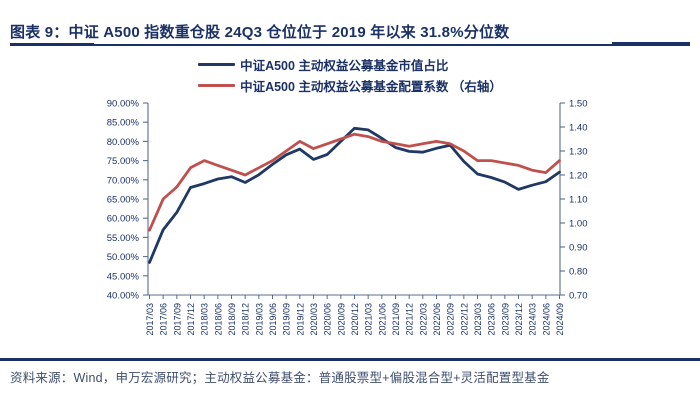  What do you see at coordinates (217, 64) in the screenshot?
I see `legend-line-blue-icon` at bounding box center [217, 64].